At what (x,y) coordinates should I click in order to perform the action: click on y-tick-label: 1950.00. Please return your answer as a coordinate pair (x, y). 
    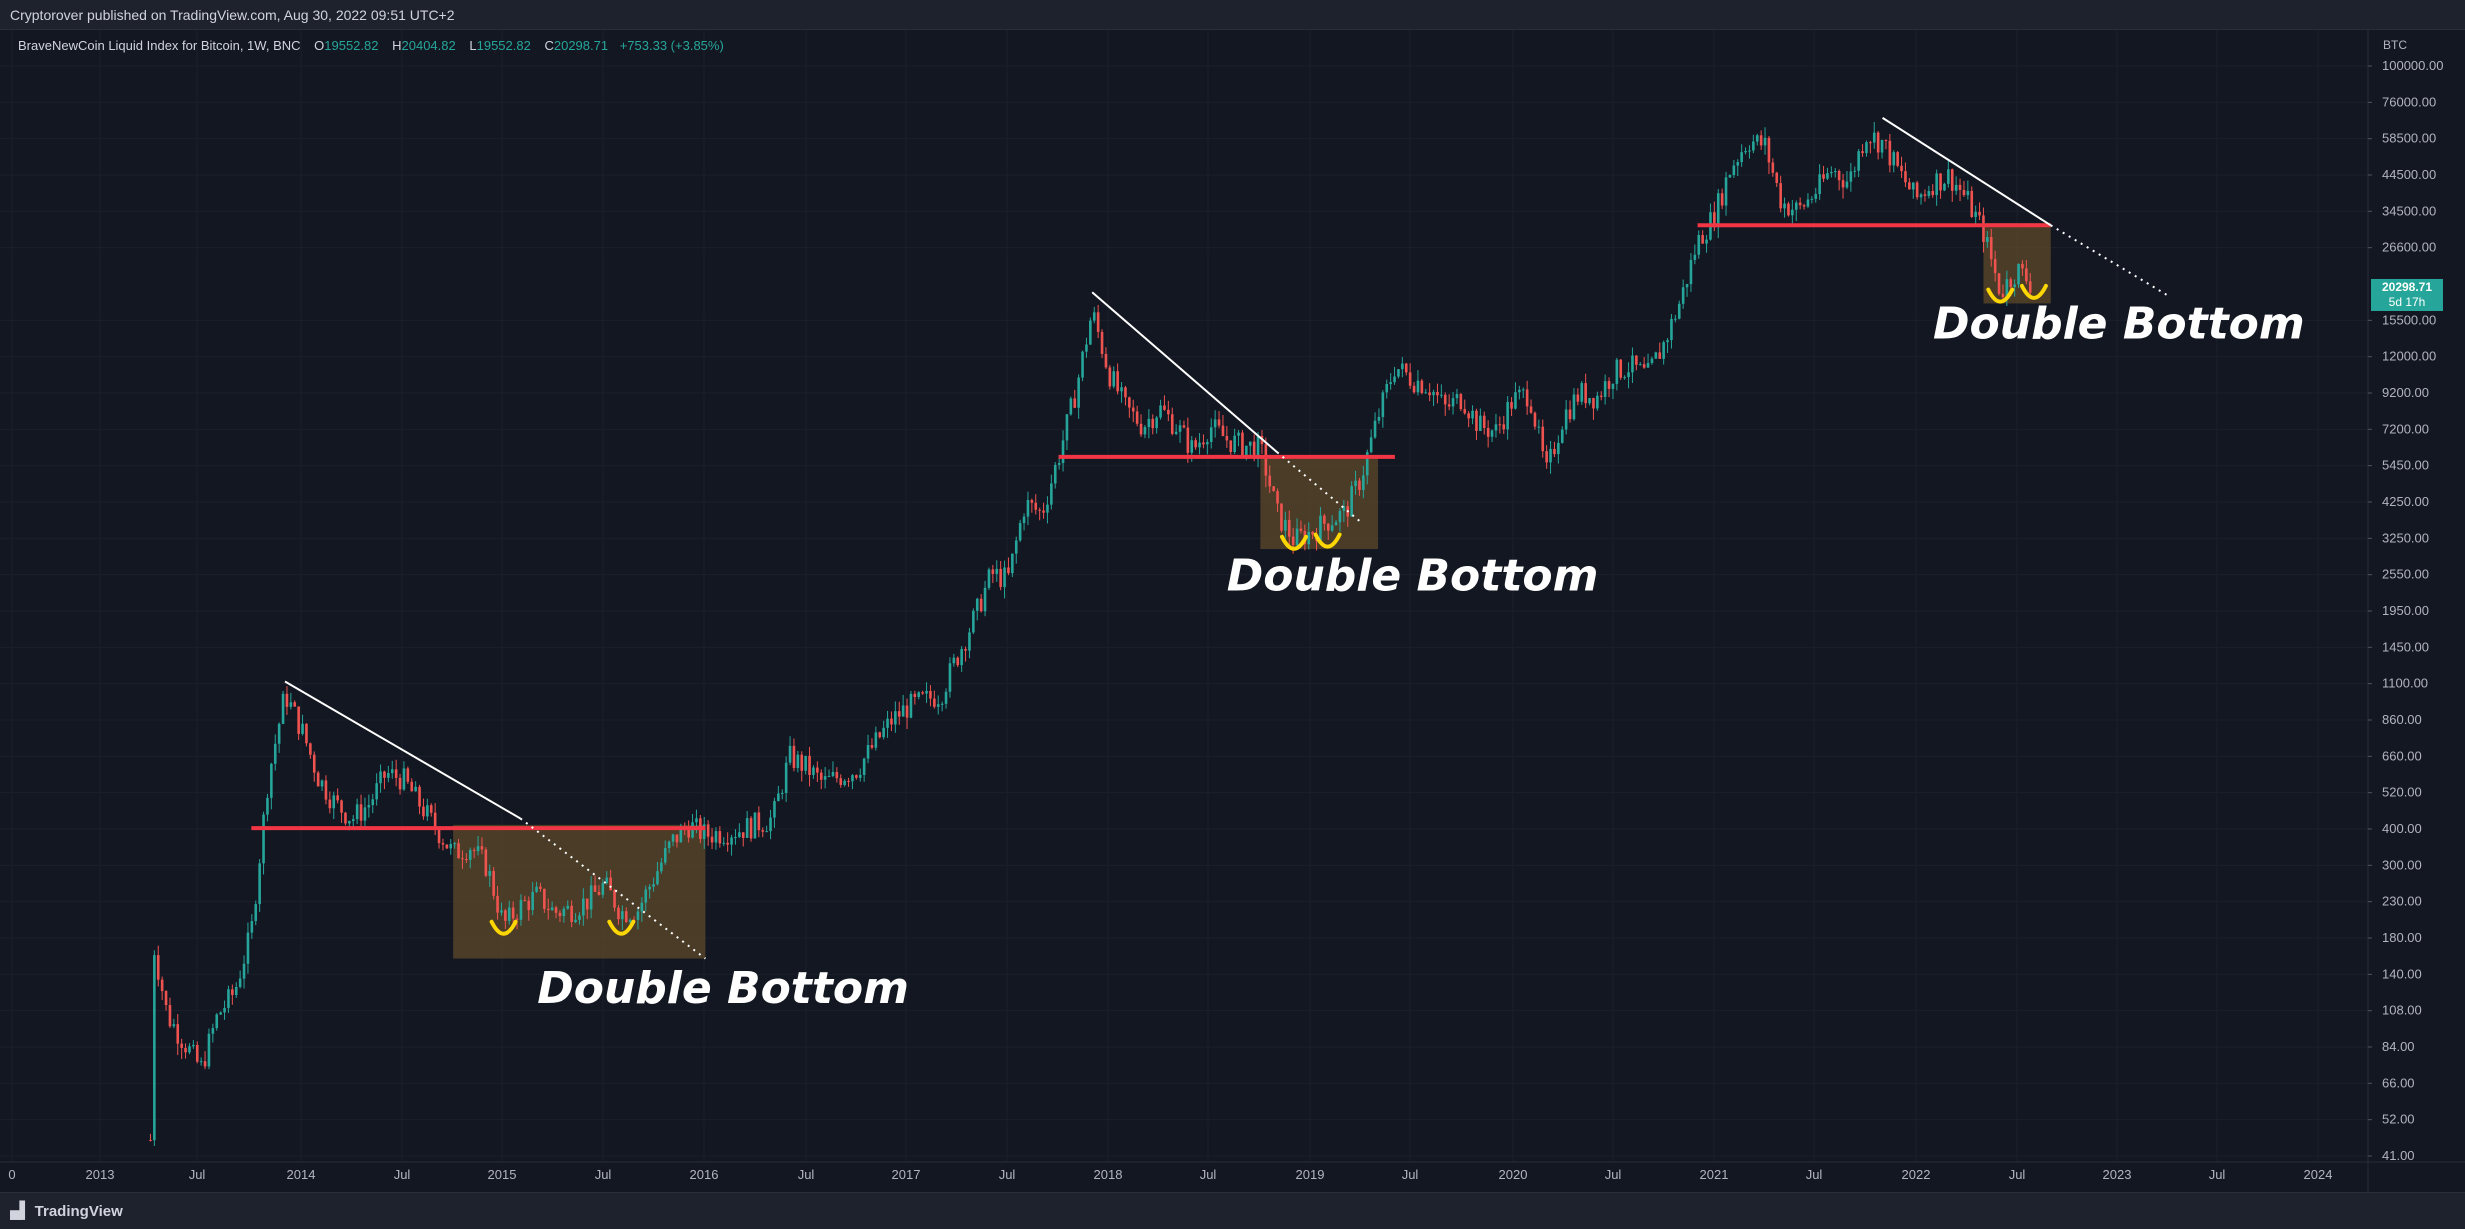
    Looking at the image, I should click on (2405, 610).